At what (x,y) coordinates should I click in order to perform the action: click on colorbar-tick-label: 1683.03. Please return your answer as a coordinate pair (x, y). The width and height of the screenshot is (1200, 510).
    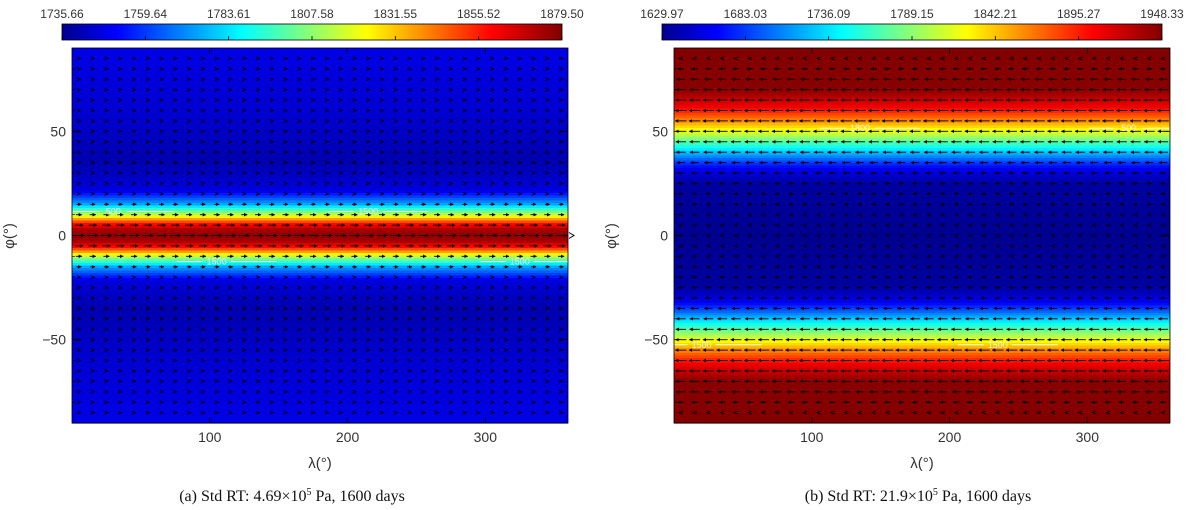
    Looking at the image, I should click on (746, 14).